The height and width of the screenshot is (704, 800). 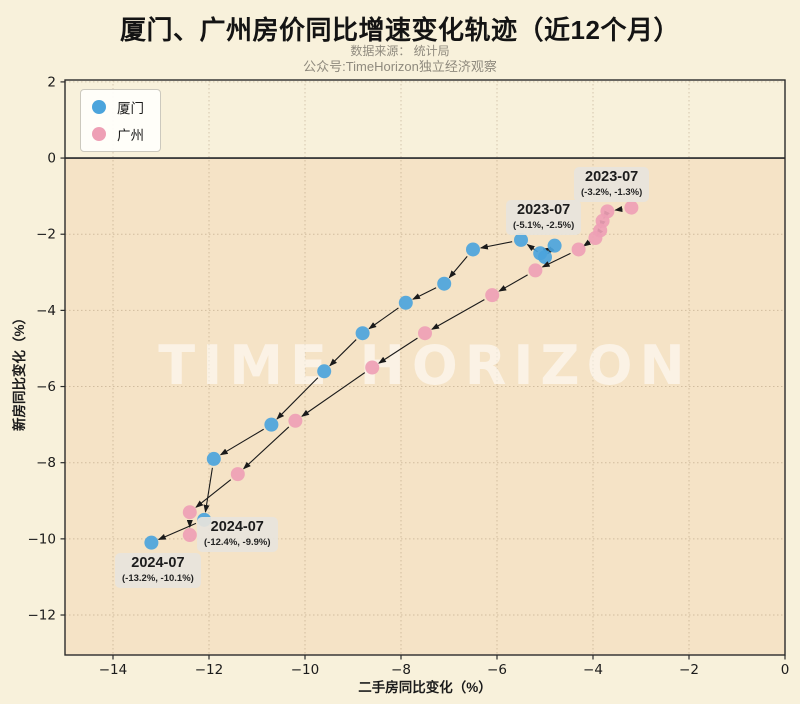 I want to click on x-axis-title: 二手房同比变化（%）, so click(x=425, y=687).